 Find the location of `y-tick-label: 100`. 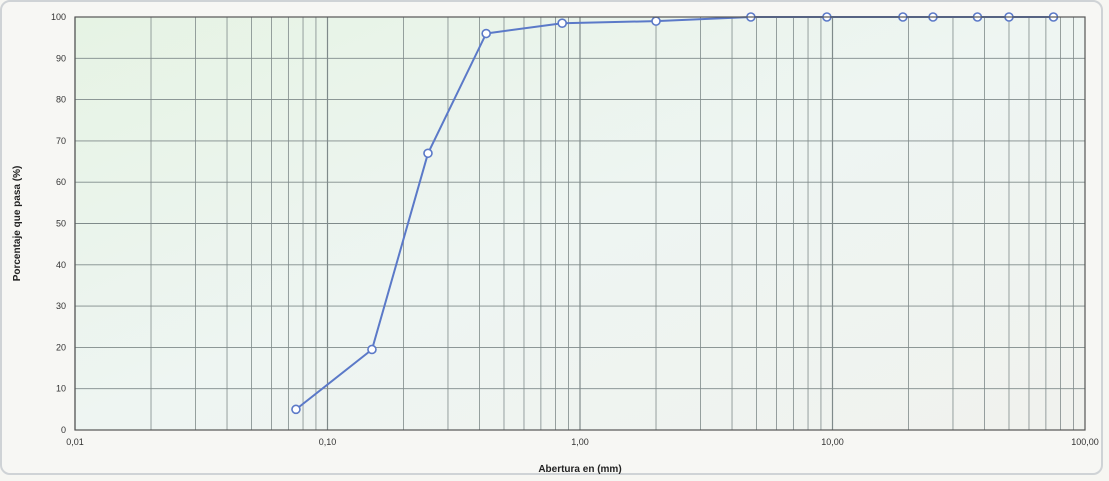

y-tick-label: 100 is located at coordinates (58, 17).